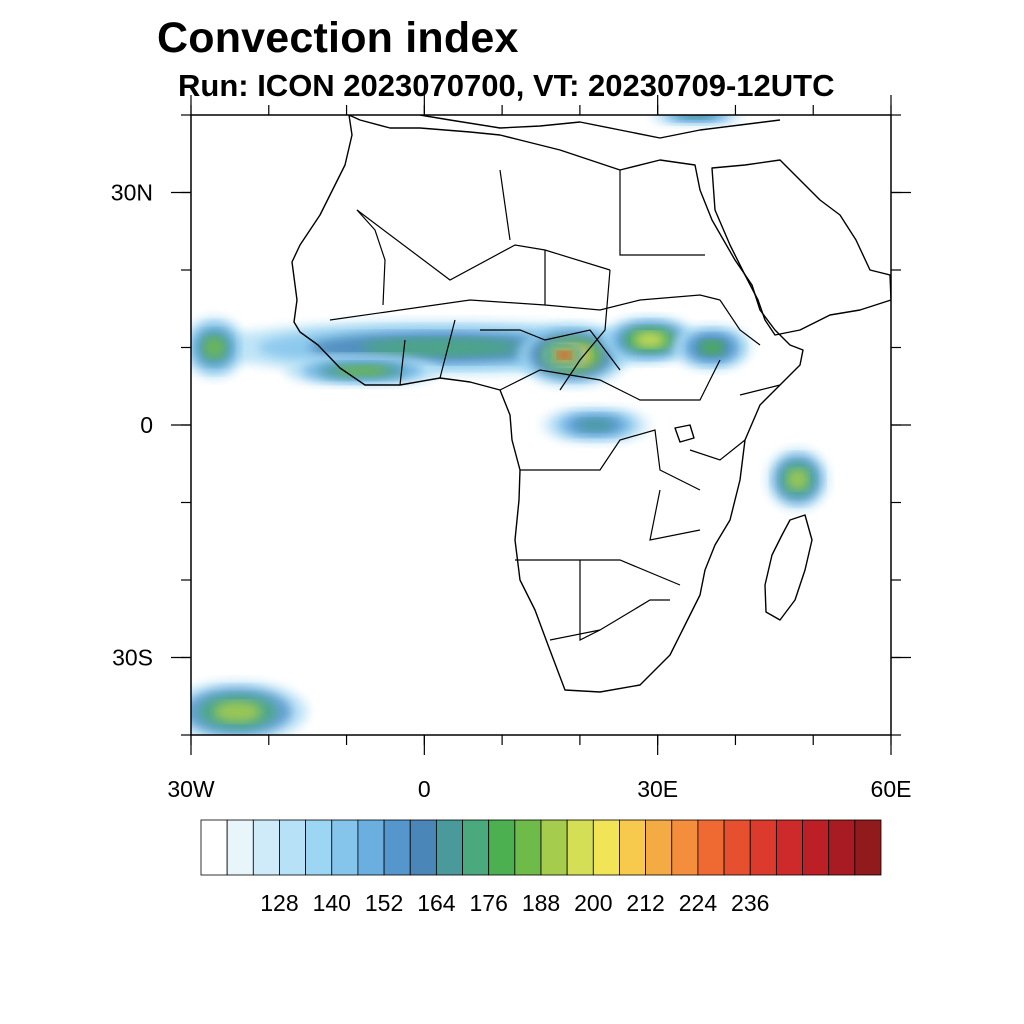  What do you see at coordinates (332, 903) in the screenshot?
I see `colorbar-label: 140` at bounding box center [332, 903].